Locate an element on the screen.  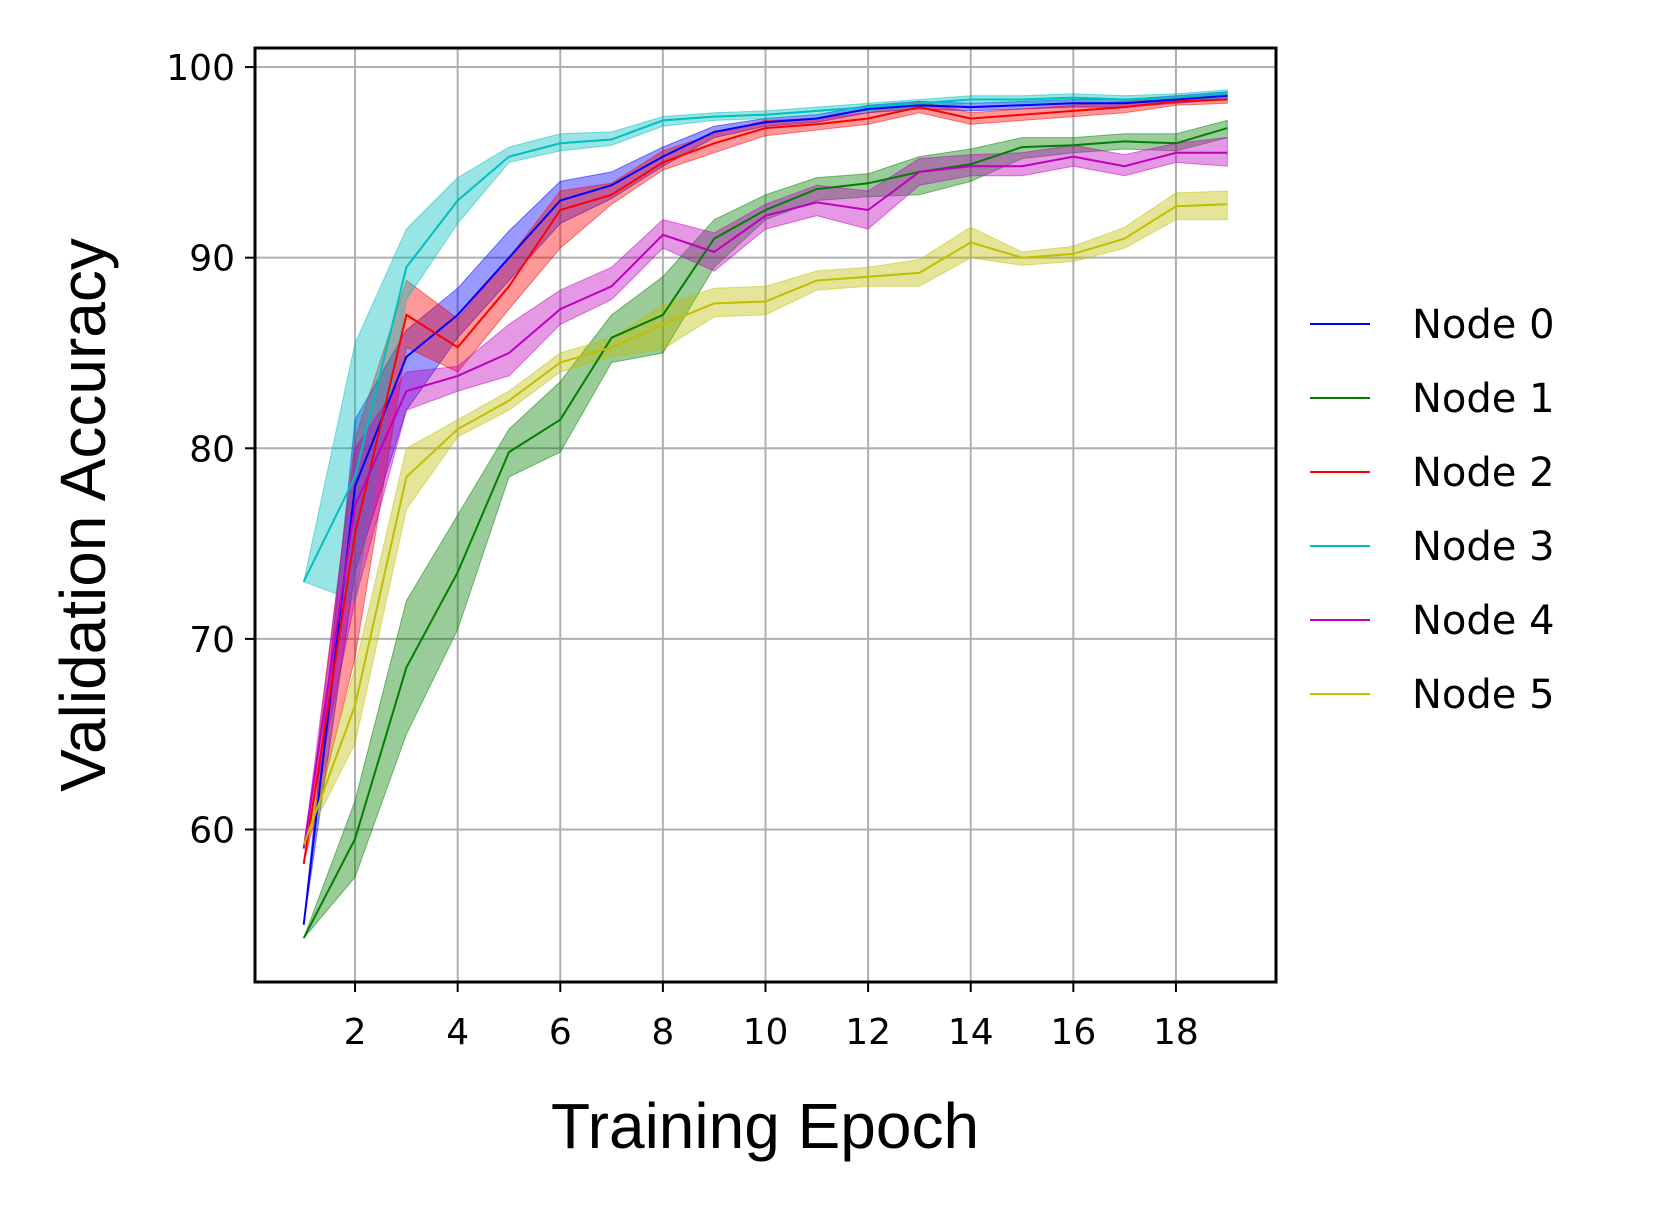
y-tick-label: 80 is located at coordinates (212, 449).